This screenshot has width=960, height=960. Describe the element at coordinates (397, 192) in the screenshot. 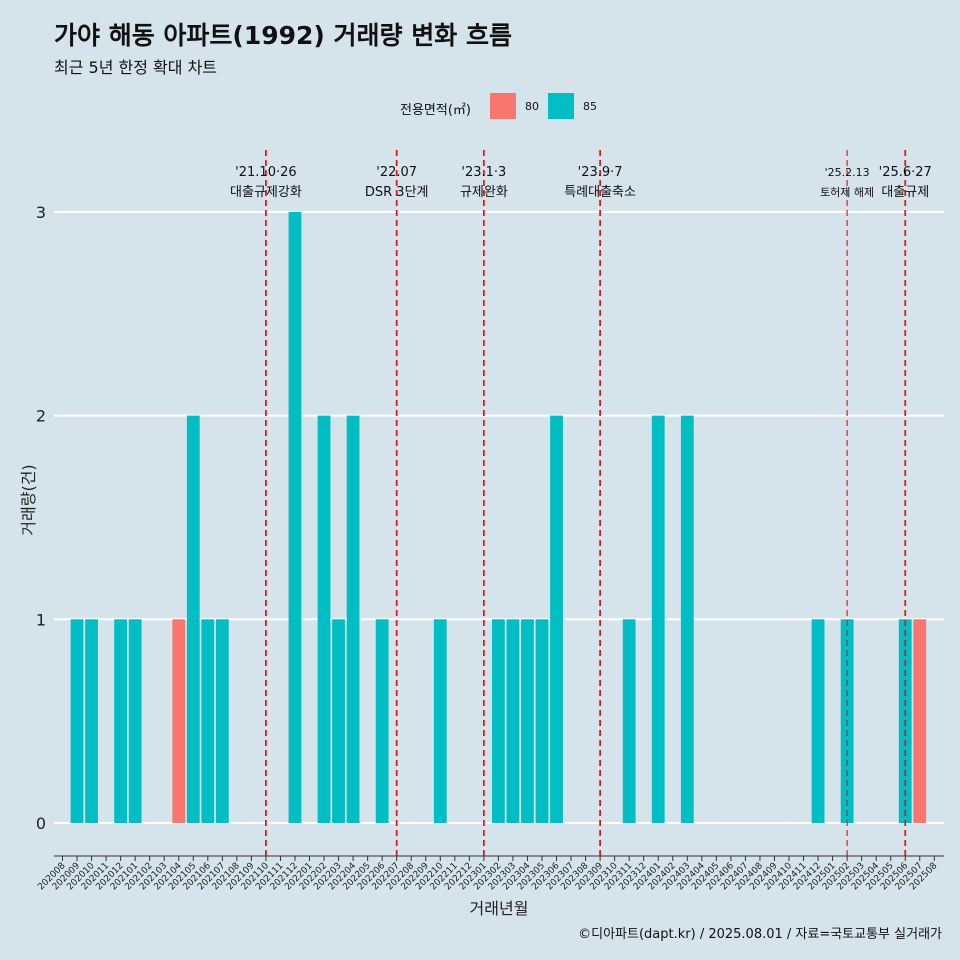

I see `event-name-label: DSR 3단계` at that location.